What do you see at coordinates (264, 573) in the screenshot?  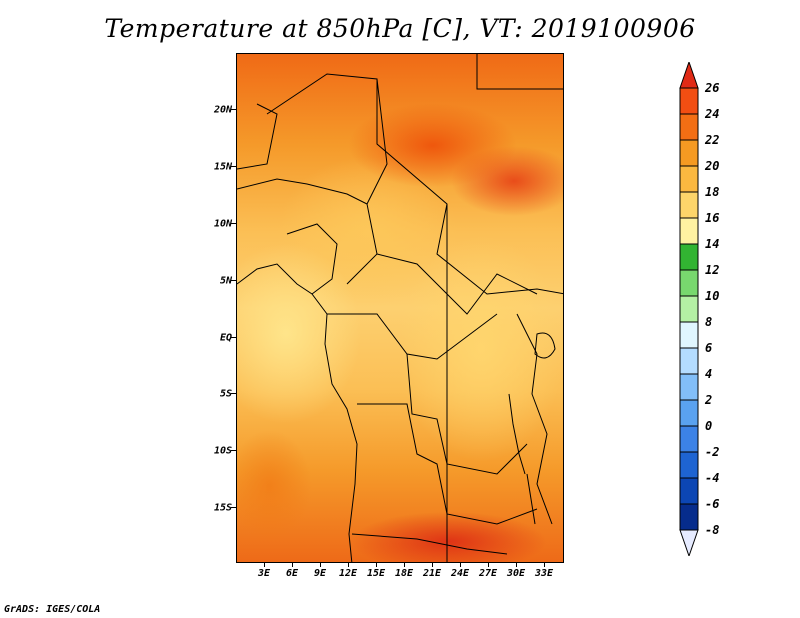 I see `lon-label-3e: 3E` at bounding box center [264, 573].